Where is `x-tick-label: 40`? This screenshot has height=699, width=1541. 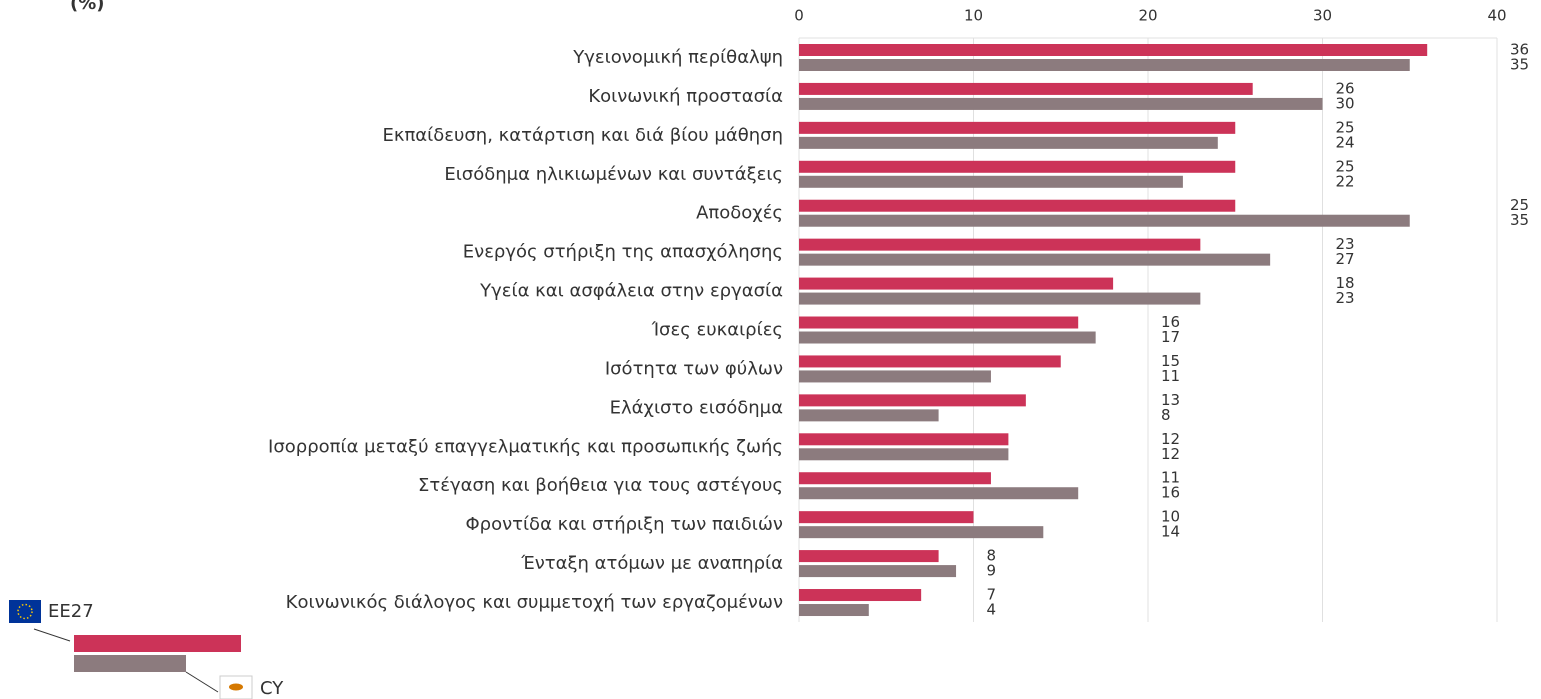 x-tick-label: 40 is located at coordinates (1496, 16).